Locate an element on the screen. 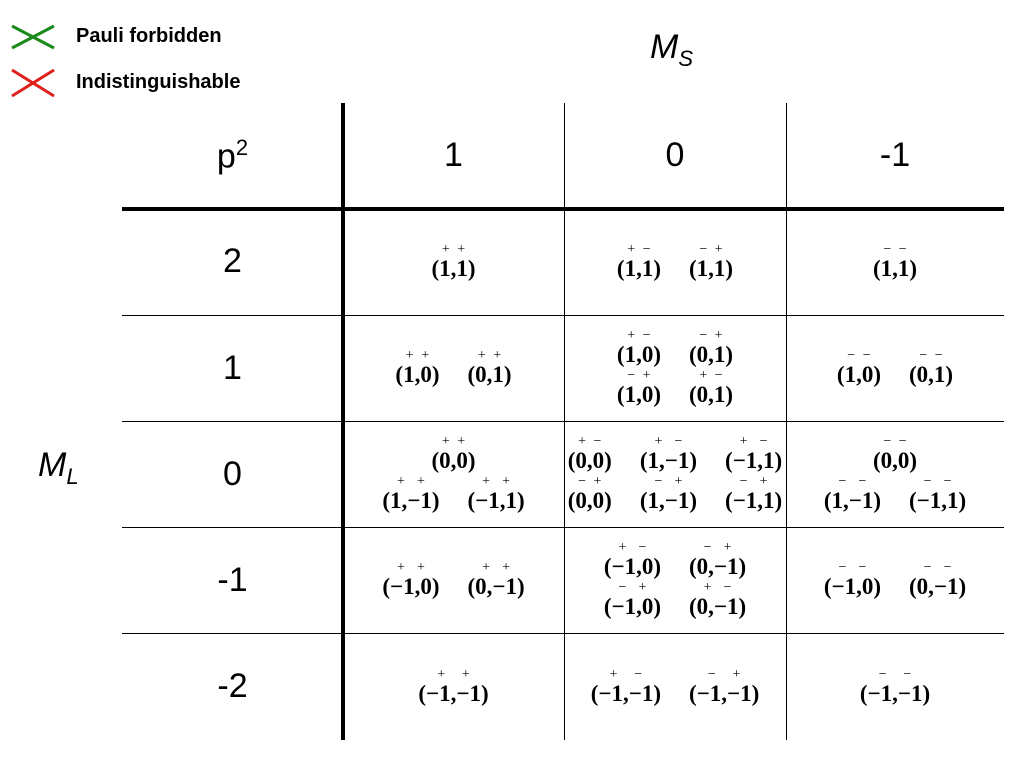 Image resolution: width=1024 pixels, height=768 pixels. cell: + − (−1,−1) − + (−1,−1) is located at coordinates (675, 686).